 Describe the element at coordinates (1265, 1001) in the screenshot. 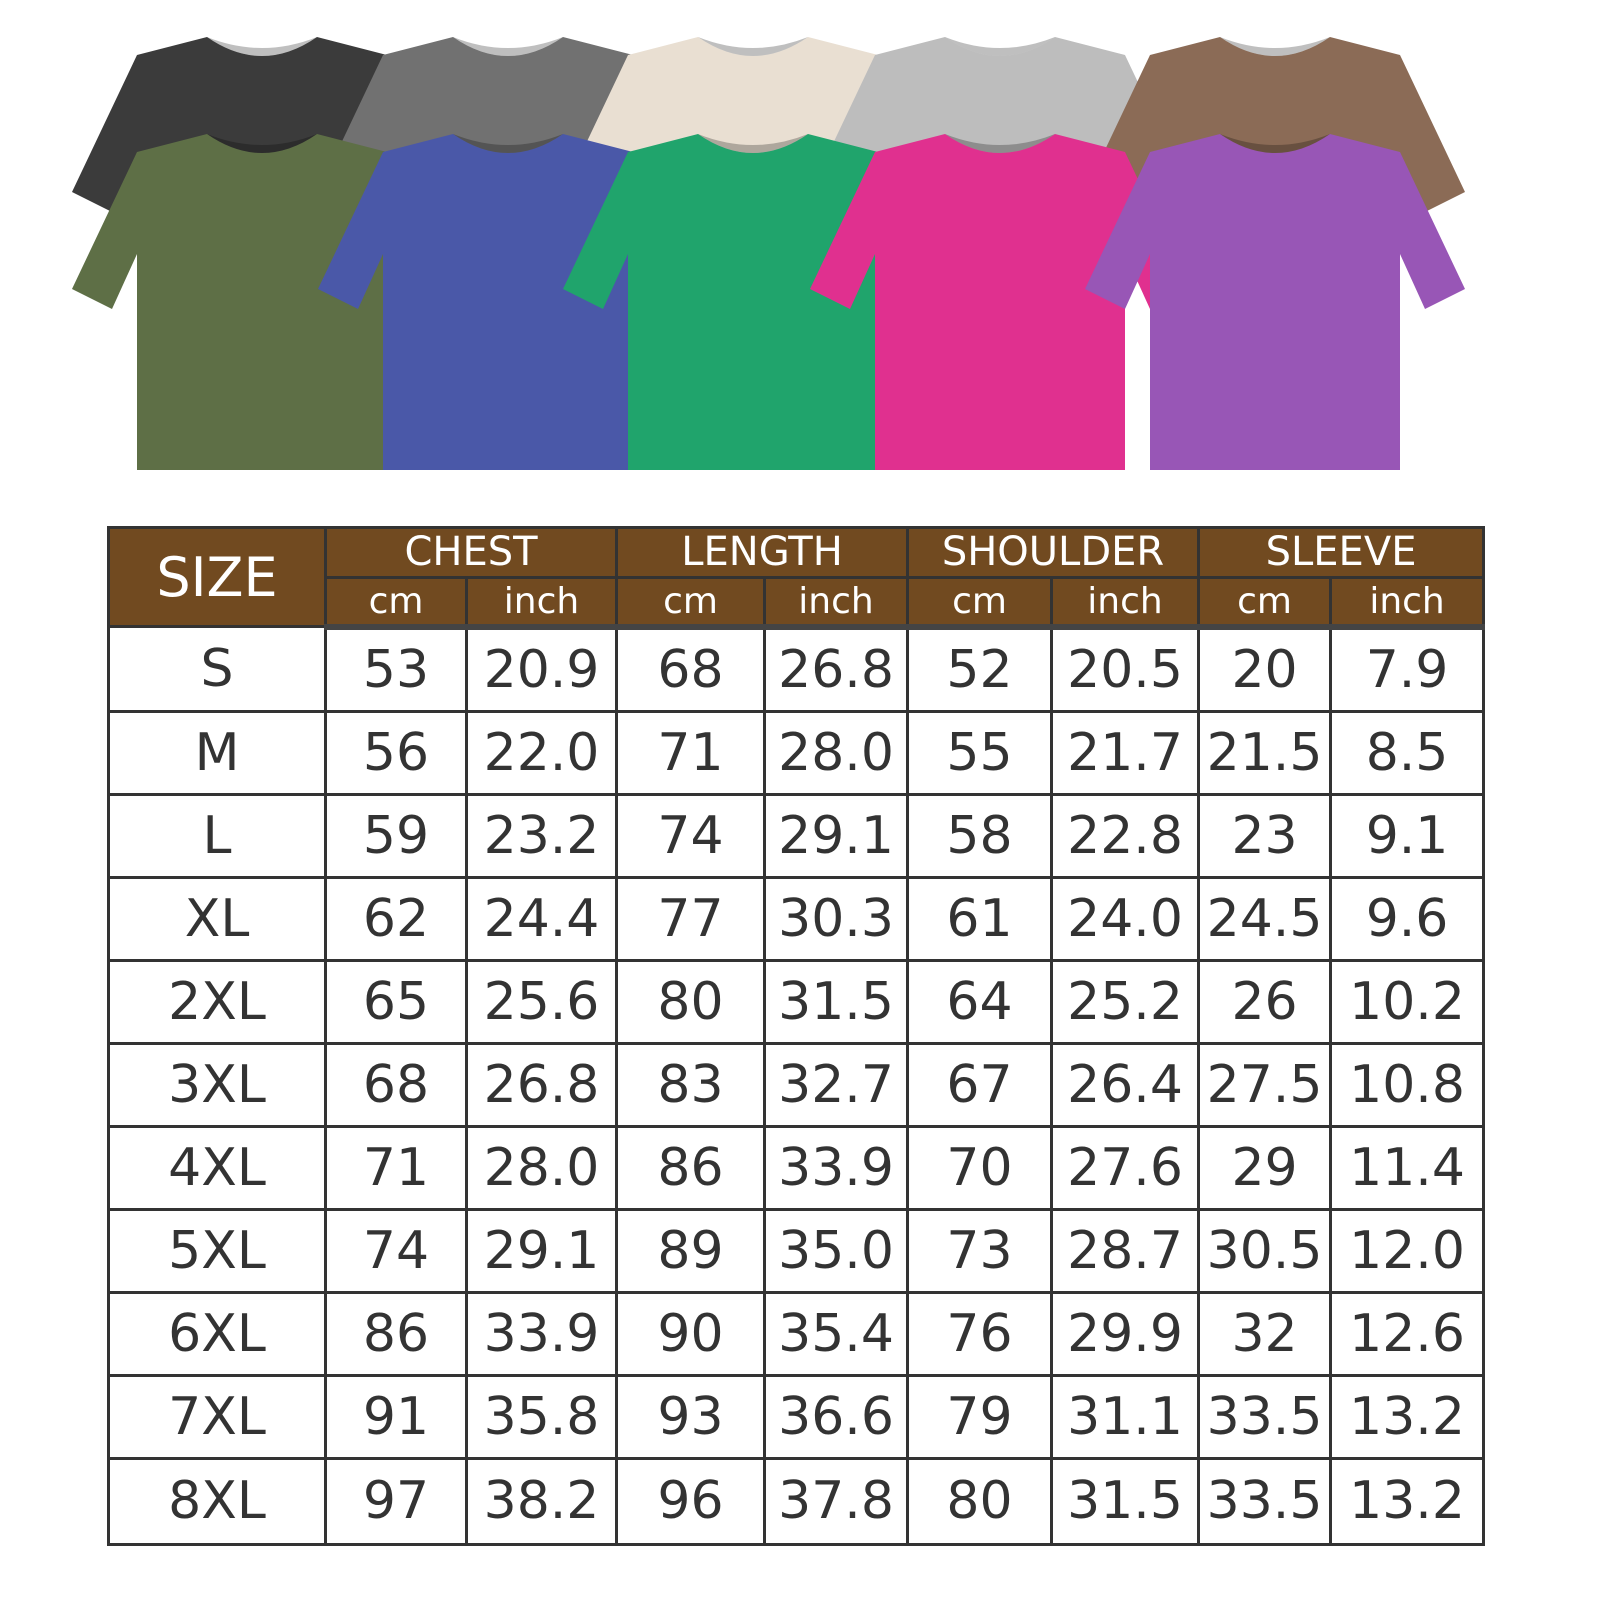

I see `measurement-cell: 26` at that location.